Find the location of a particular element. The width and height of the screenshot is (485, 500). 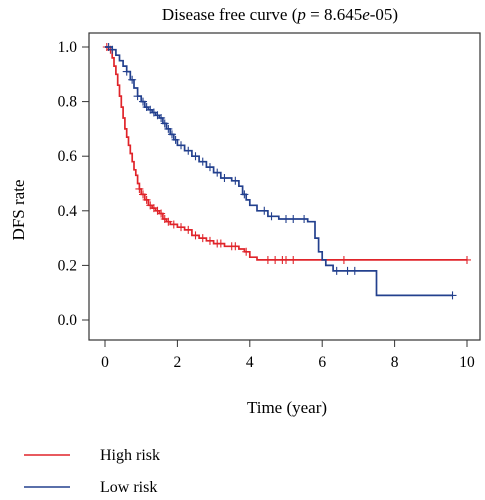

x-tick-label: 2 is located at coordinates (178, 362).